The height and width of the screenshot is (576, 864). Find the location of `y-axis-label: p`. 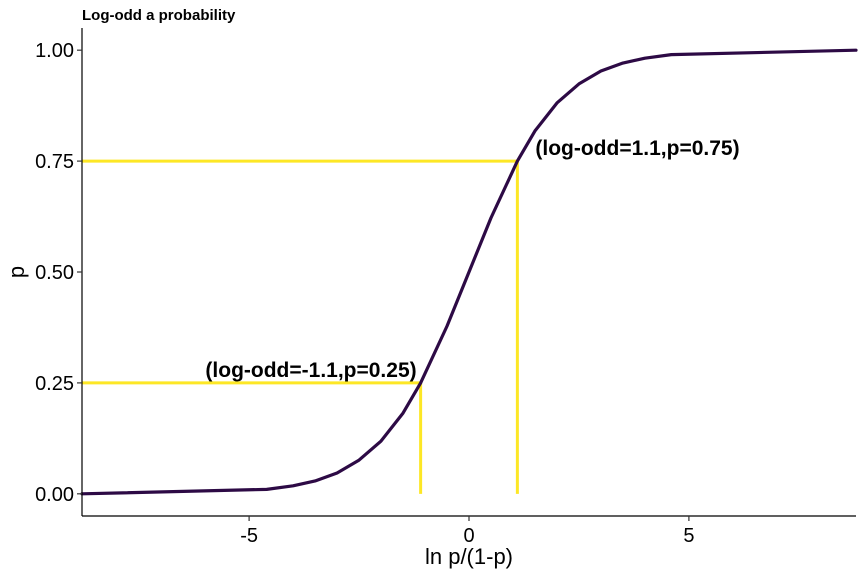

y-axis-label: p is located at coordinates (16, 272).